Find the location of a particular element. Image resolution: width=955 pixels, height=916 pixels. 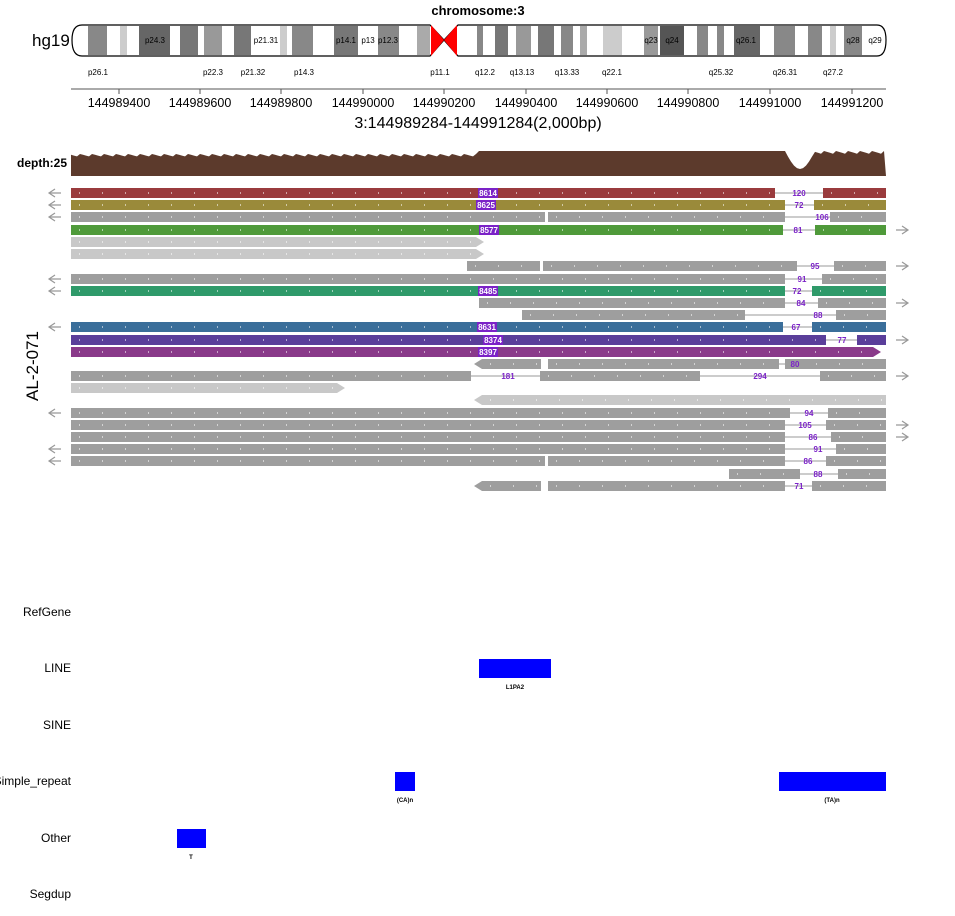

track-label-line: LINE is located at coordinates (57, 668).